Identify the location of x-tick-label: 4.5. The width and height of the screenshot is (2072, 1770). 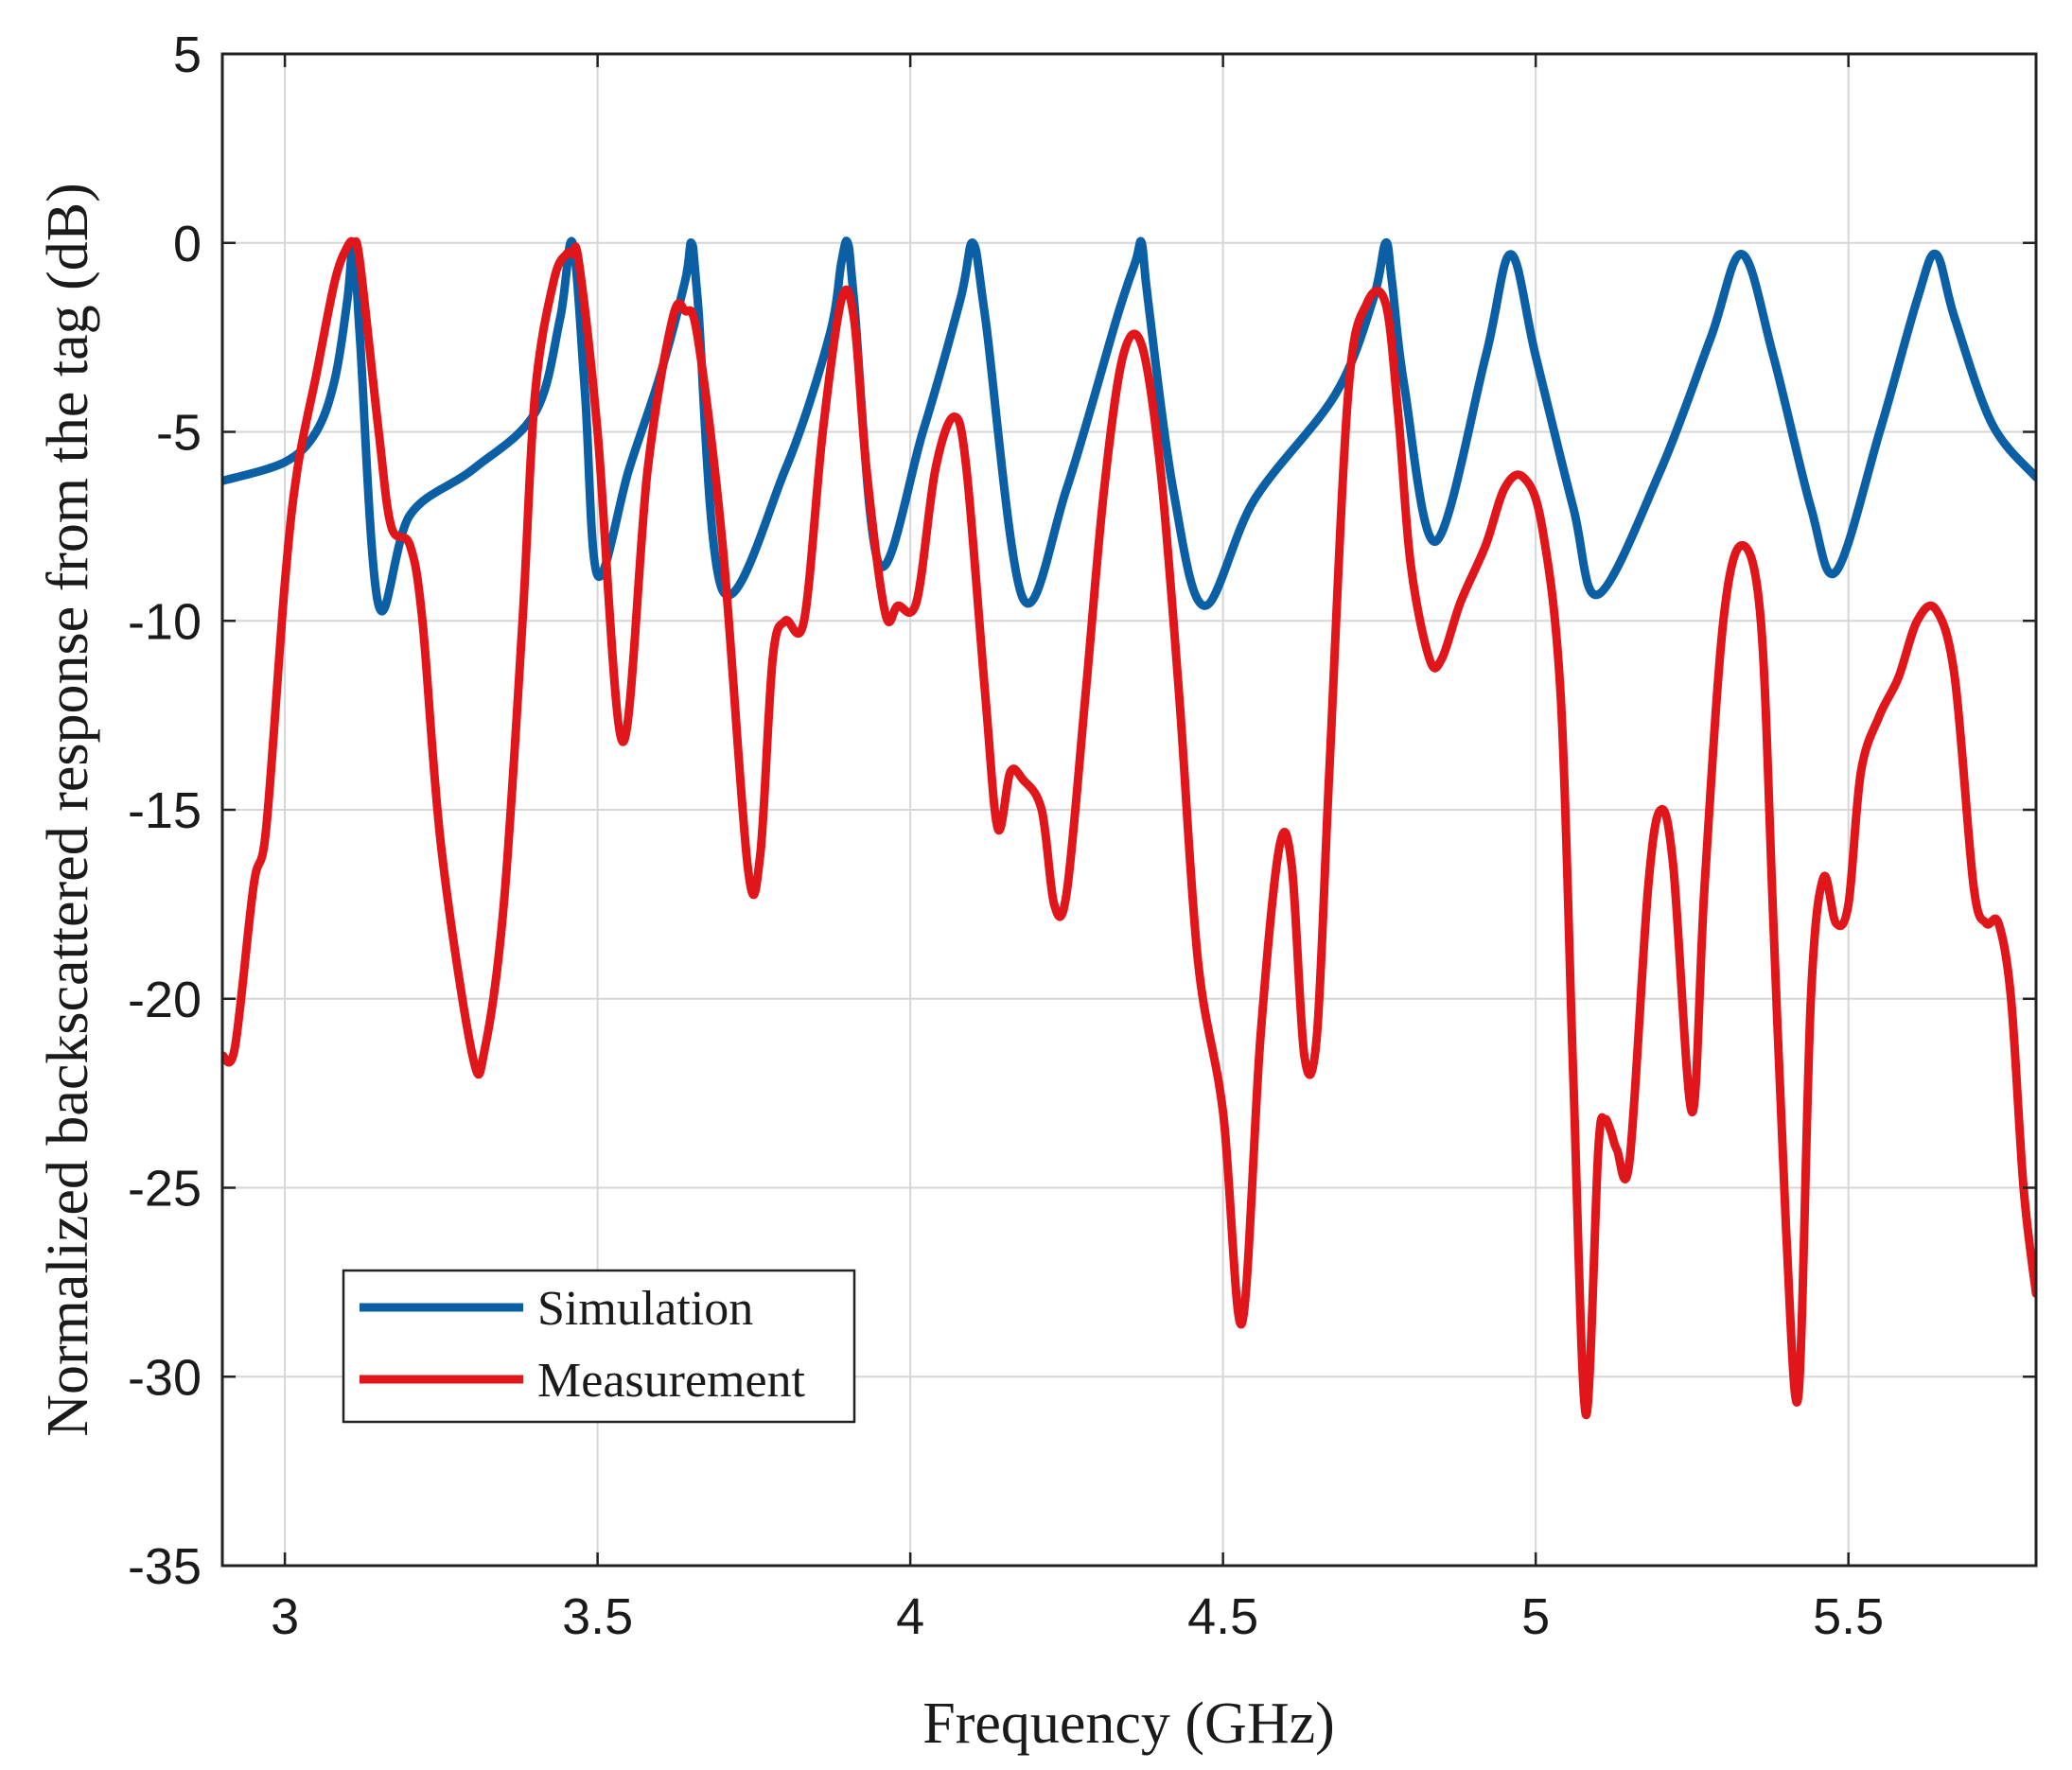
(1222, 1616).